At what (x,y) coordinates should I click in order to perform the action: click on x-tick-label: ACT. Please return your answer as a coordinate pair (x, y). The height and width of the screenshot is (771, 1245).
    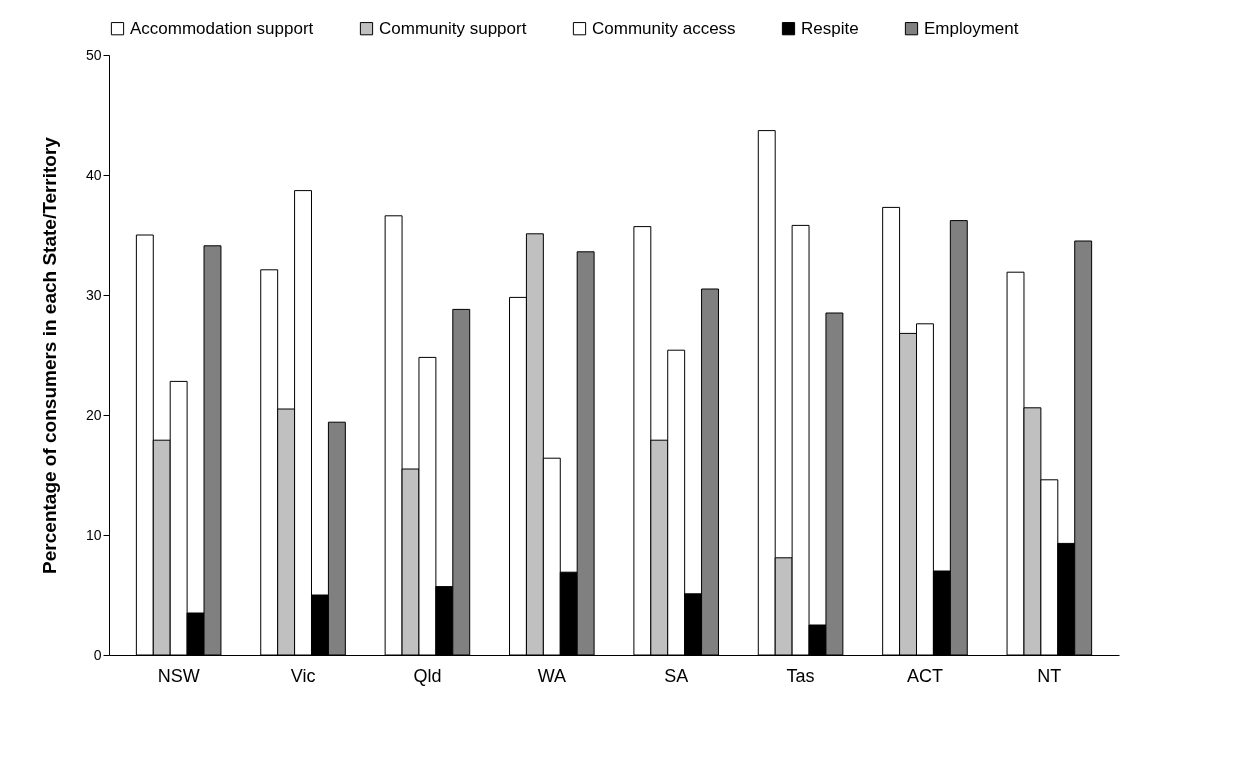
    Looking at the image, I should click on (924, 675).